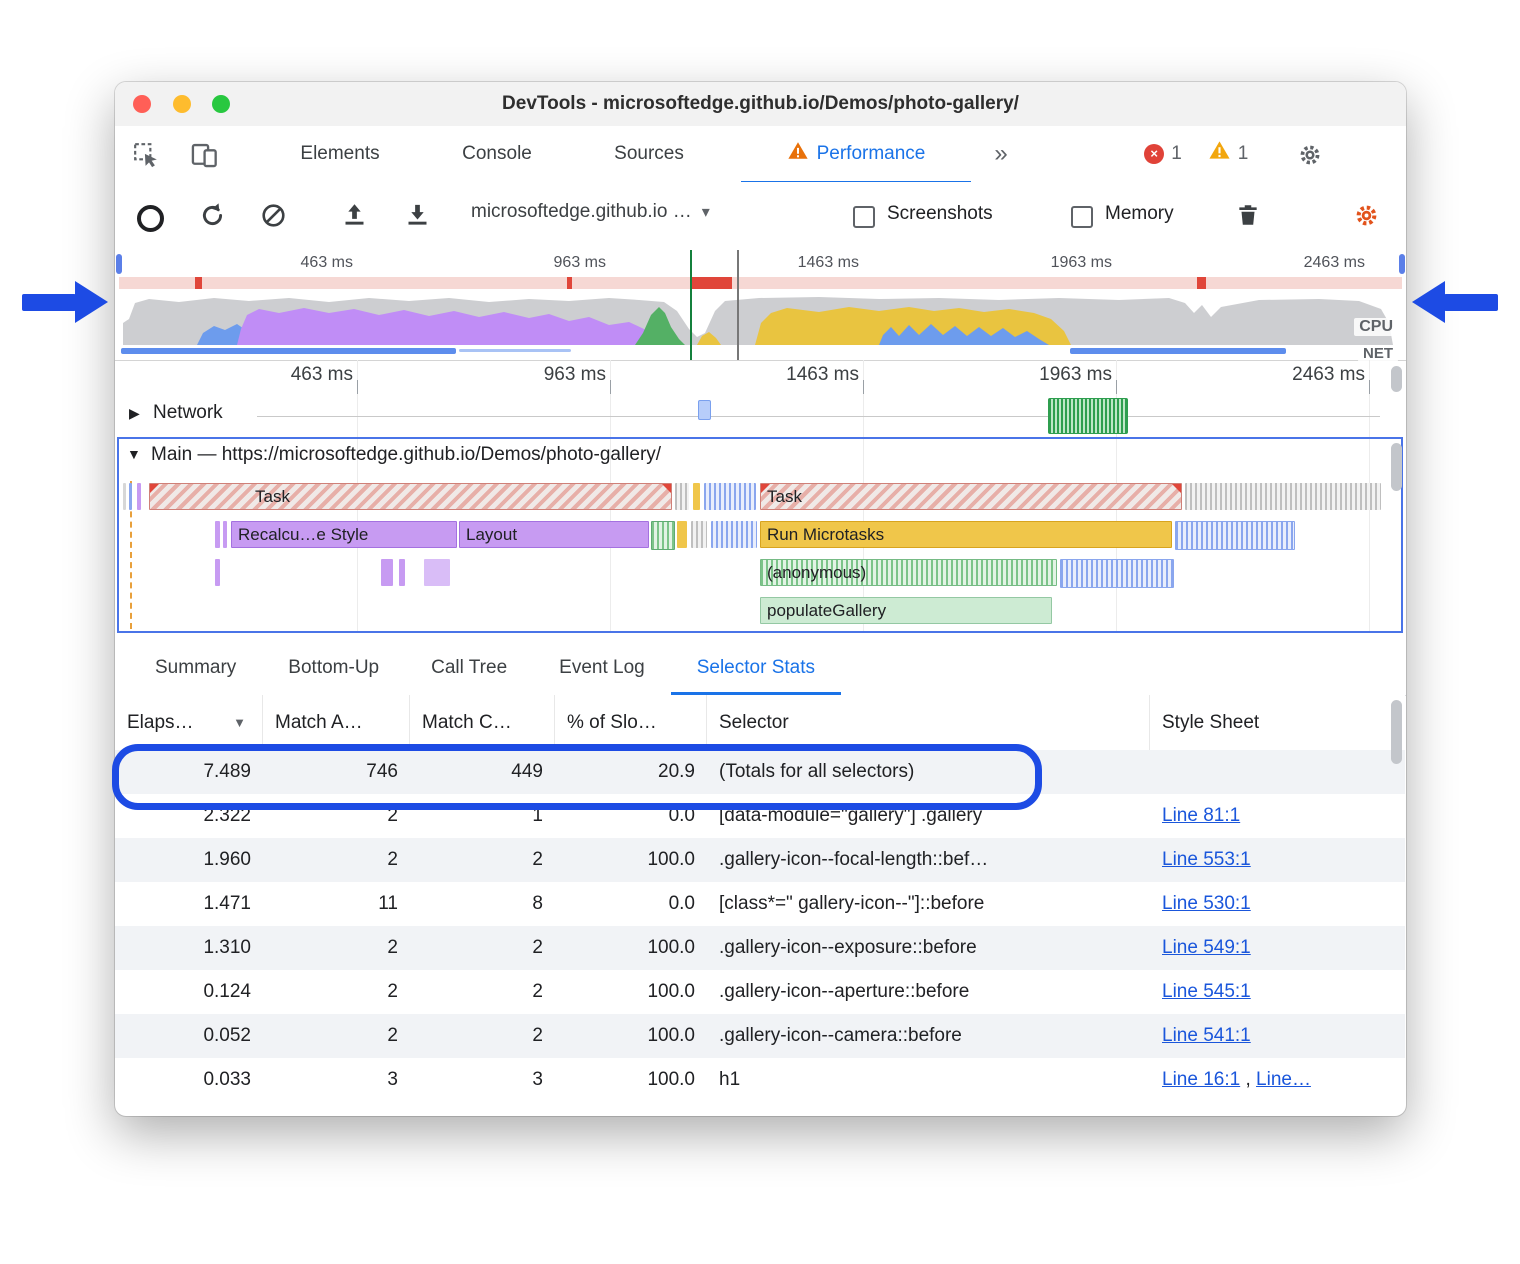 The width and height of the screenshot is (1520, 1264). Describe the element at coordinates (1206, 991) in the screenshot. I see `stylesheet-link: Line 545:1` at that location.